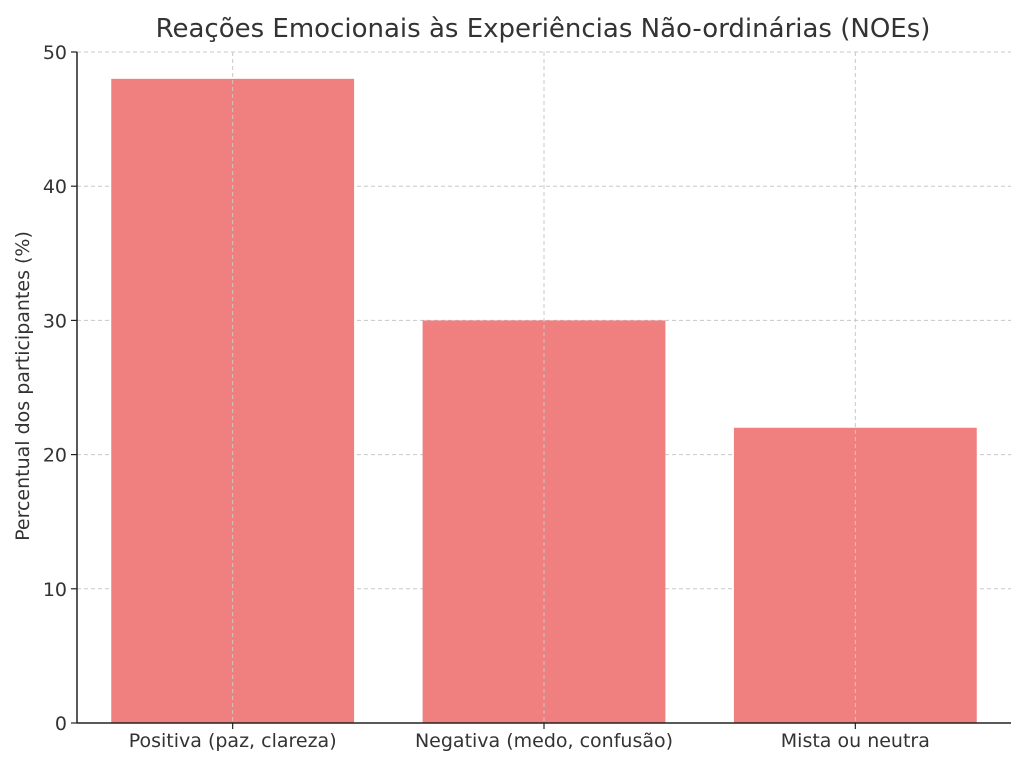 This screenshot has width=1024, height=765. Describe the element at coordinates (55, 187) in the screenshot. I see `y-tick-label: 40` at that location.